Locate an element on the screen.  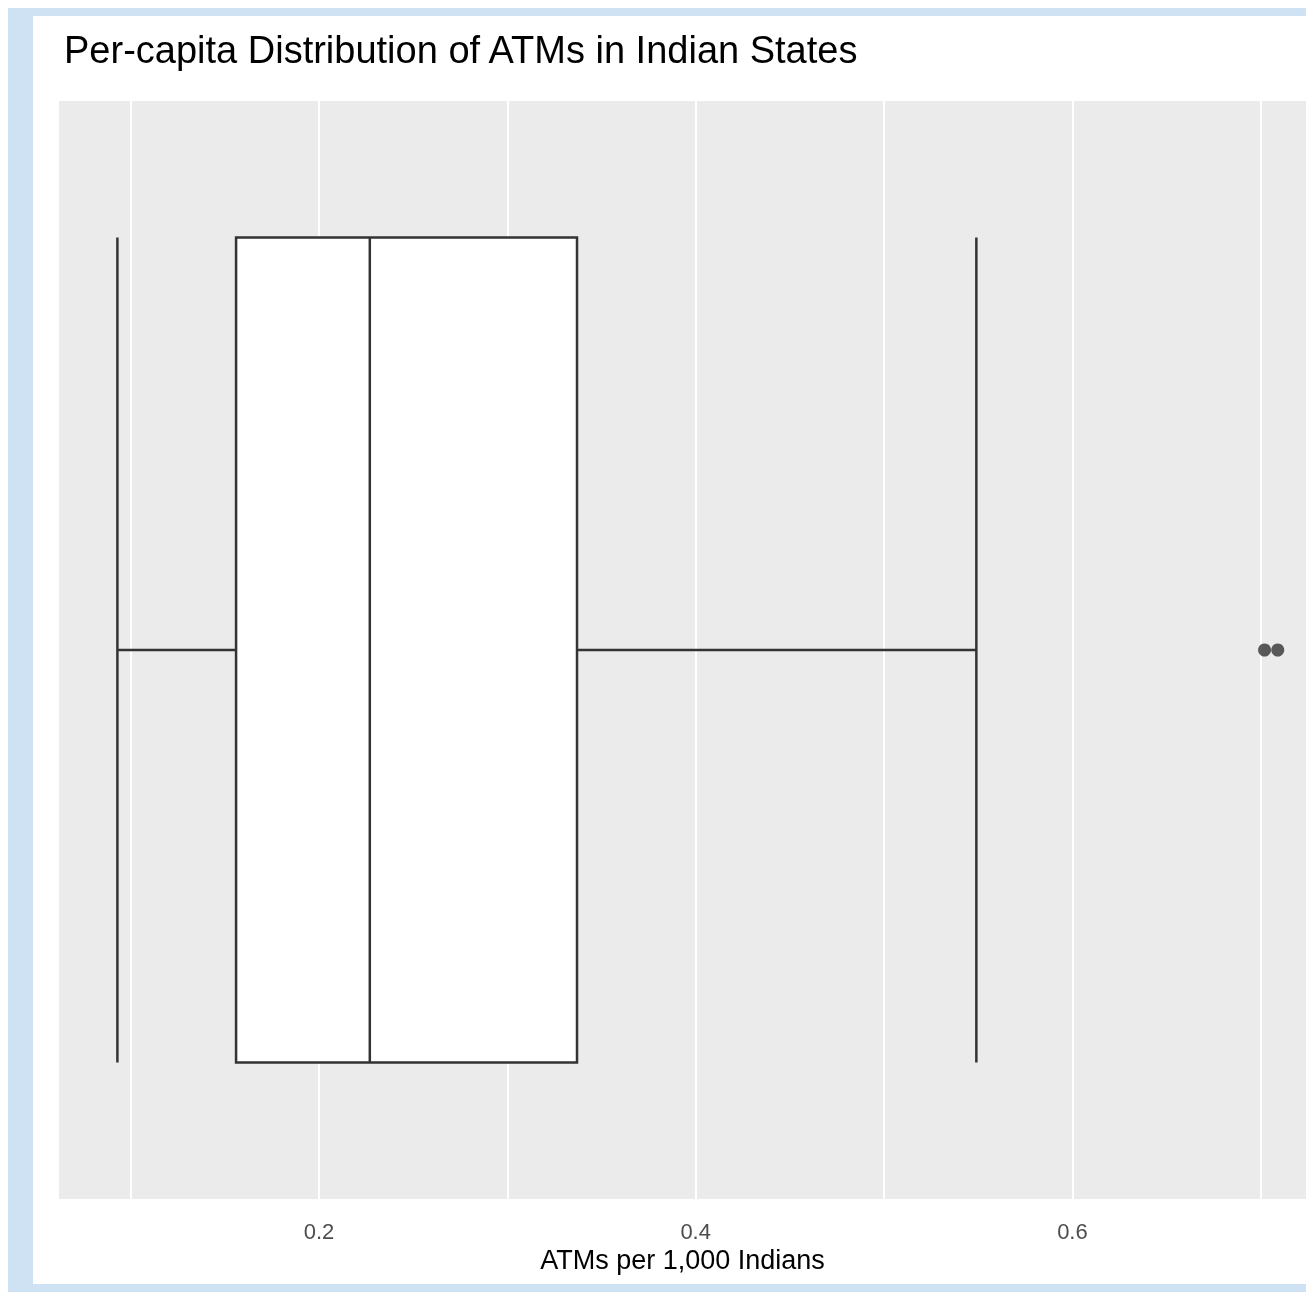
chart-title: Per-capita Distribution of ATMs in Indian States is located at coordinates (461, 50).